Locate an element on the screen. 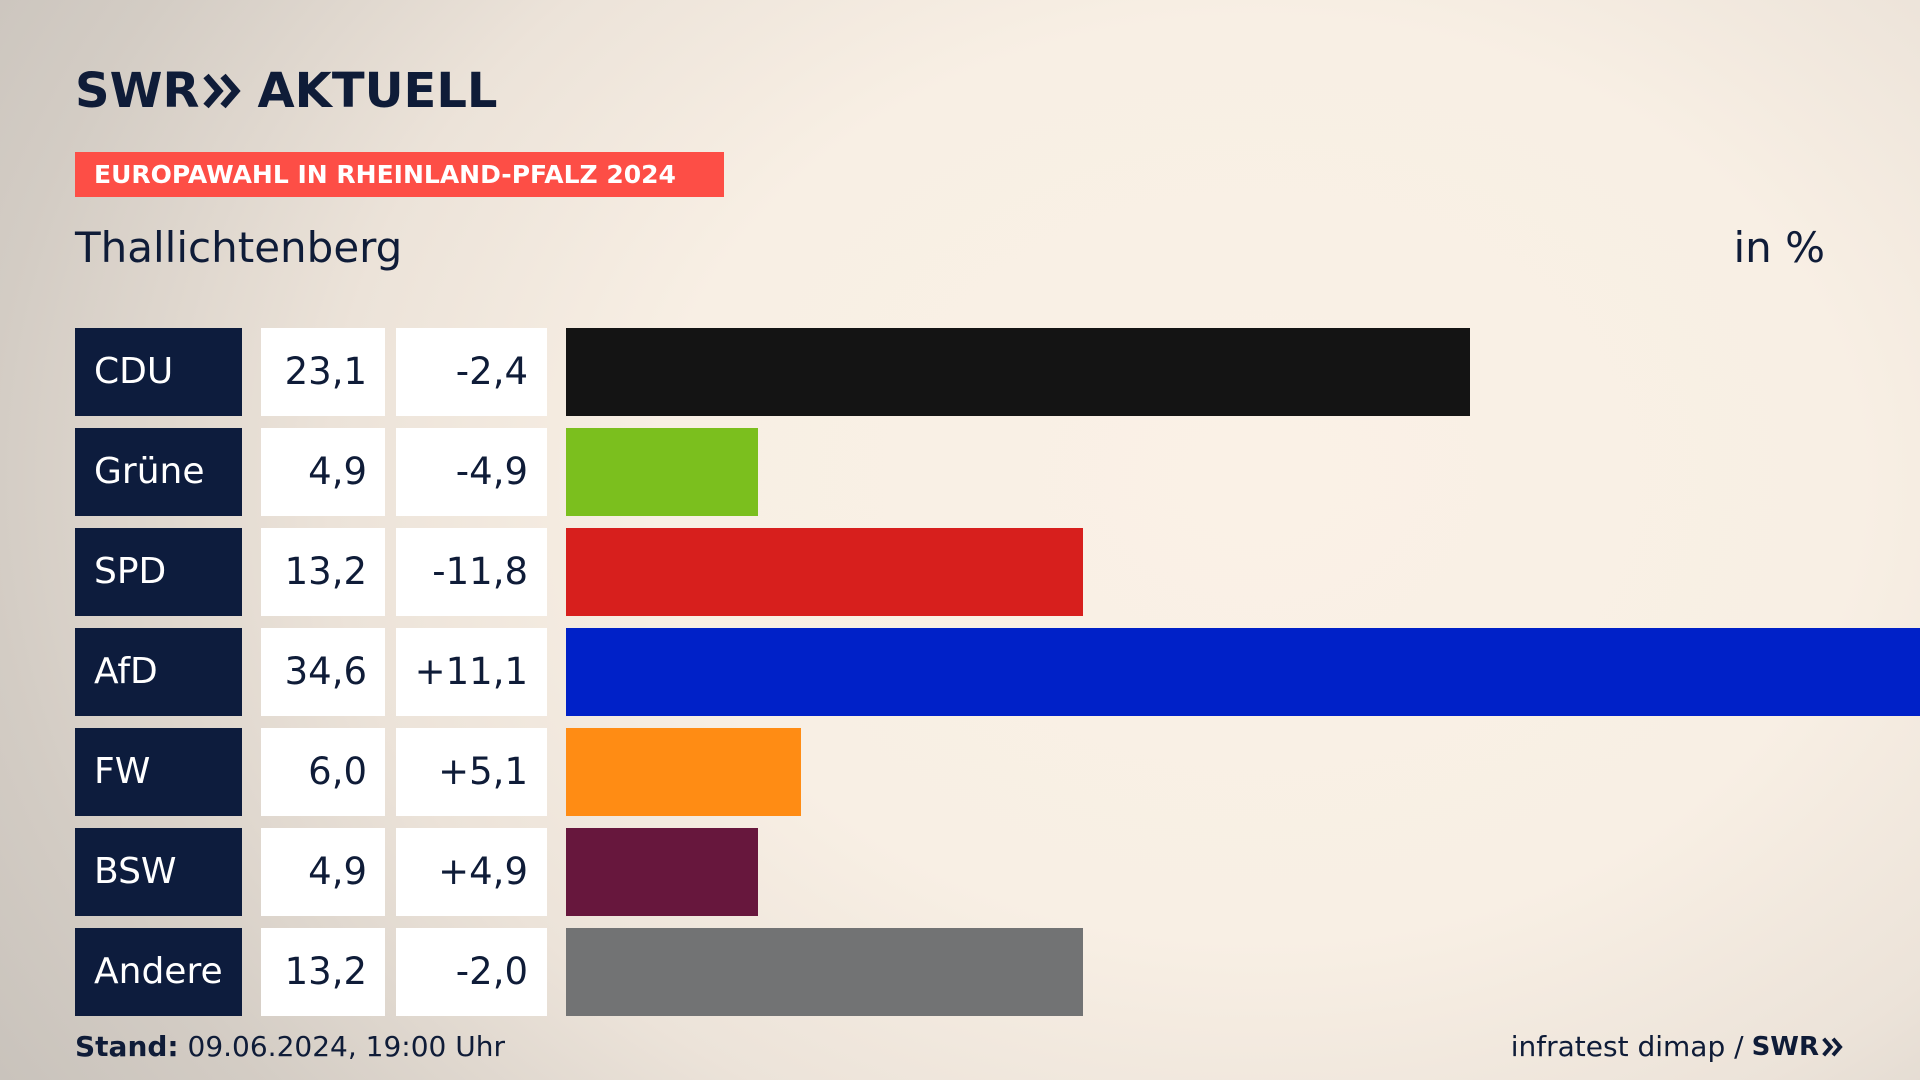 Image resolution: width=1920 pixels, height=1080 pixels. change-label: +11,1 is located at coordinates (471, 672).